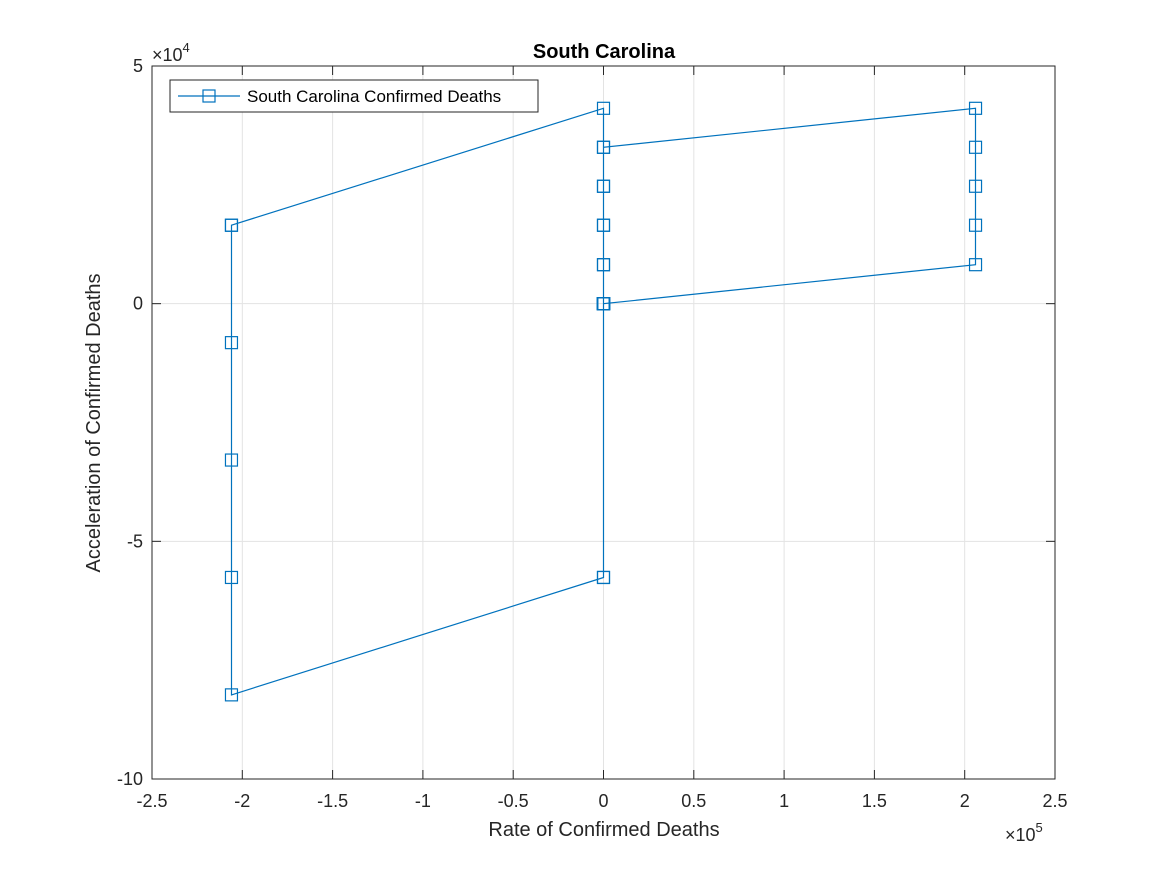  I want to click on x-exponent-base: ×10, so click(1020, 835).